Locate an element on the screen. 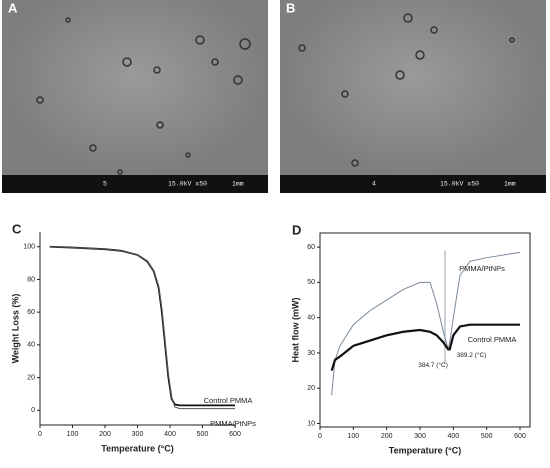 This screenshot has width=550, height=468. scale-text: 5 is located at coordinates (105, 184).